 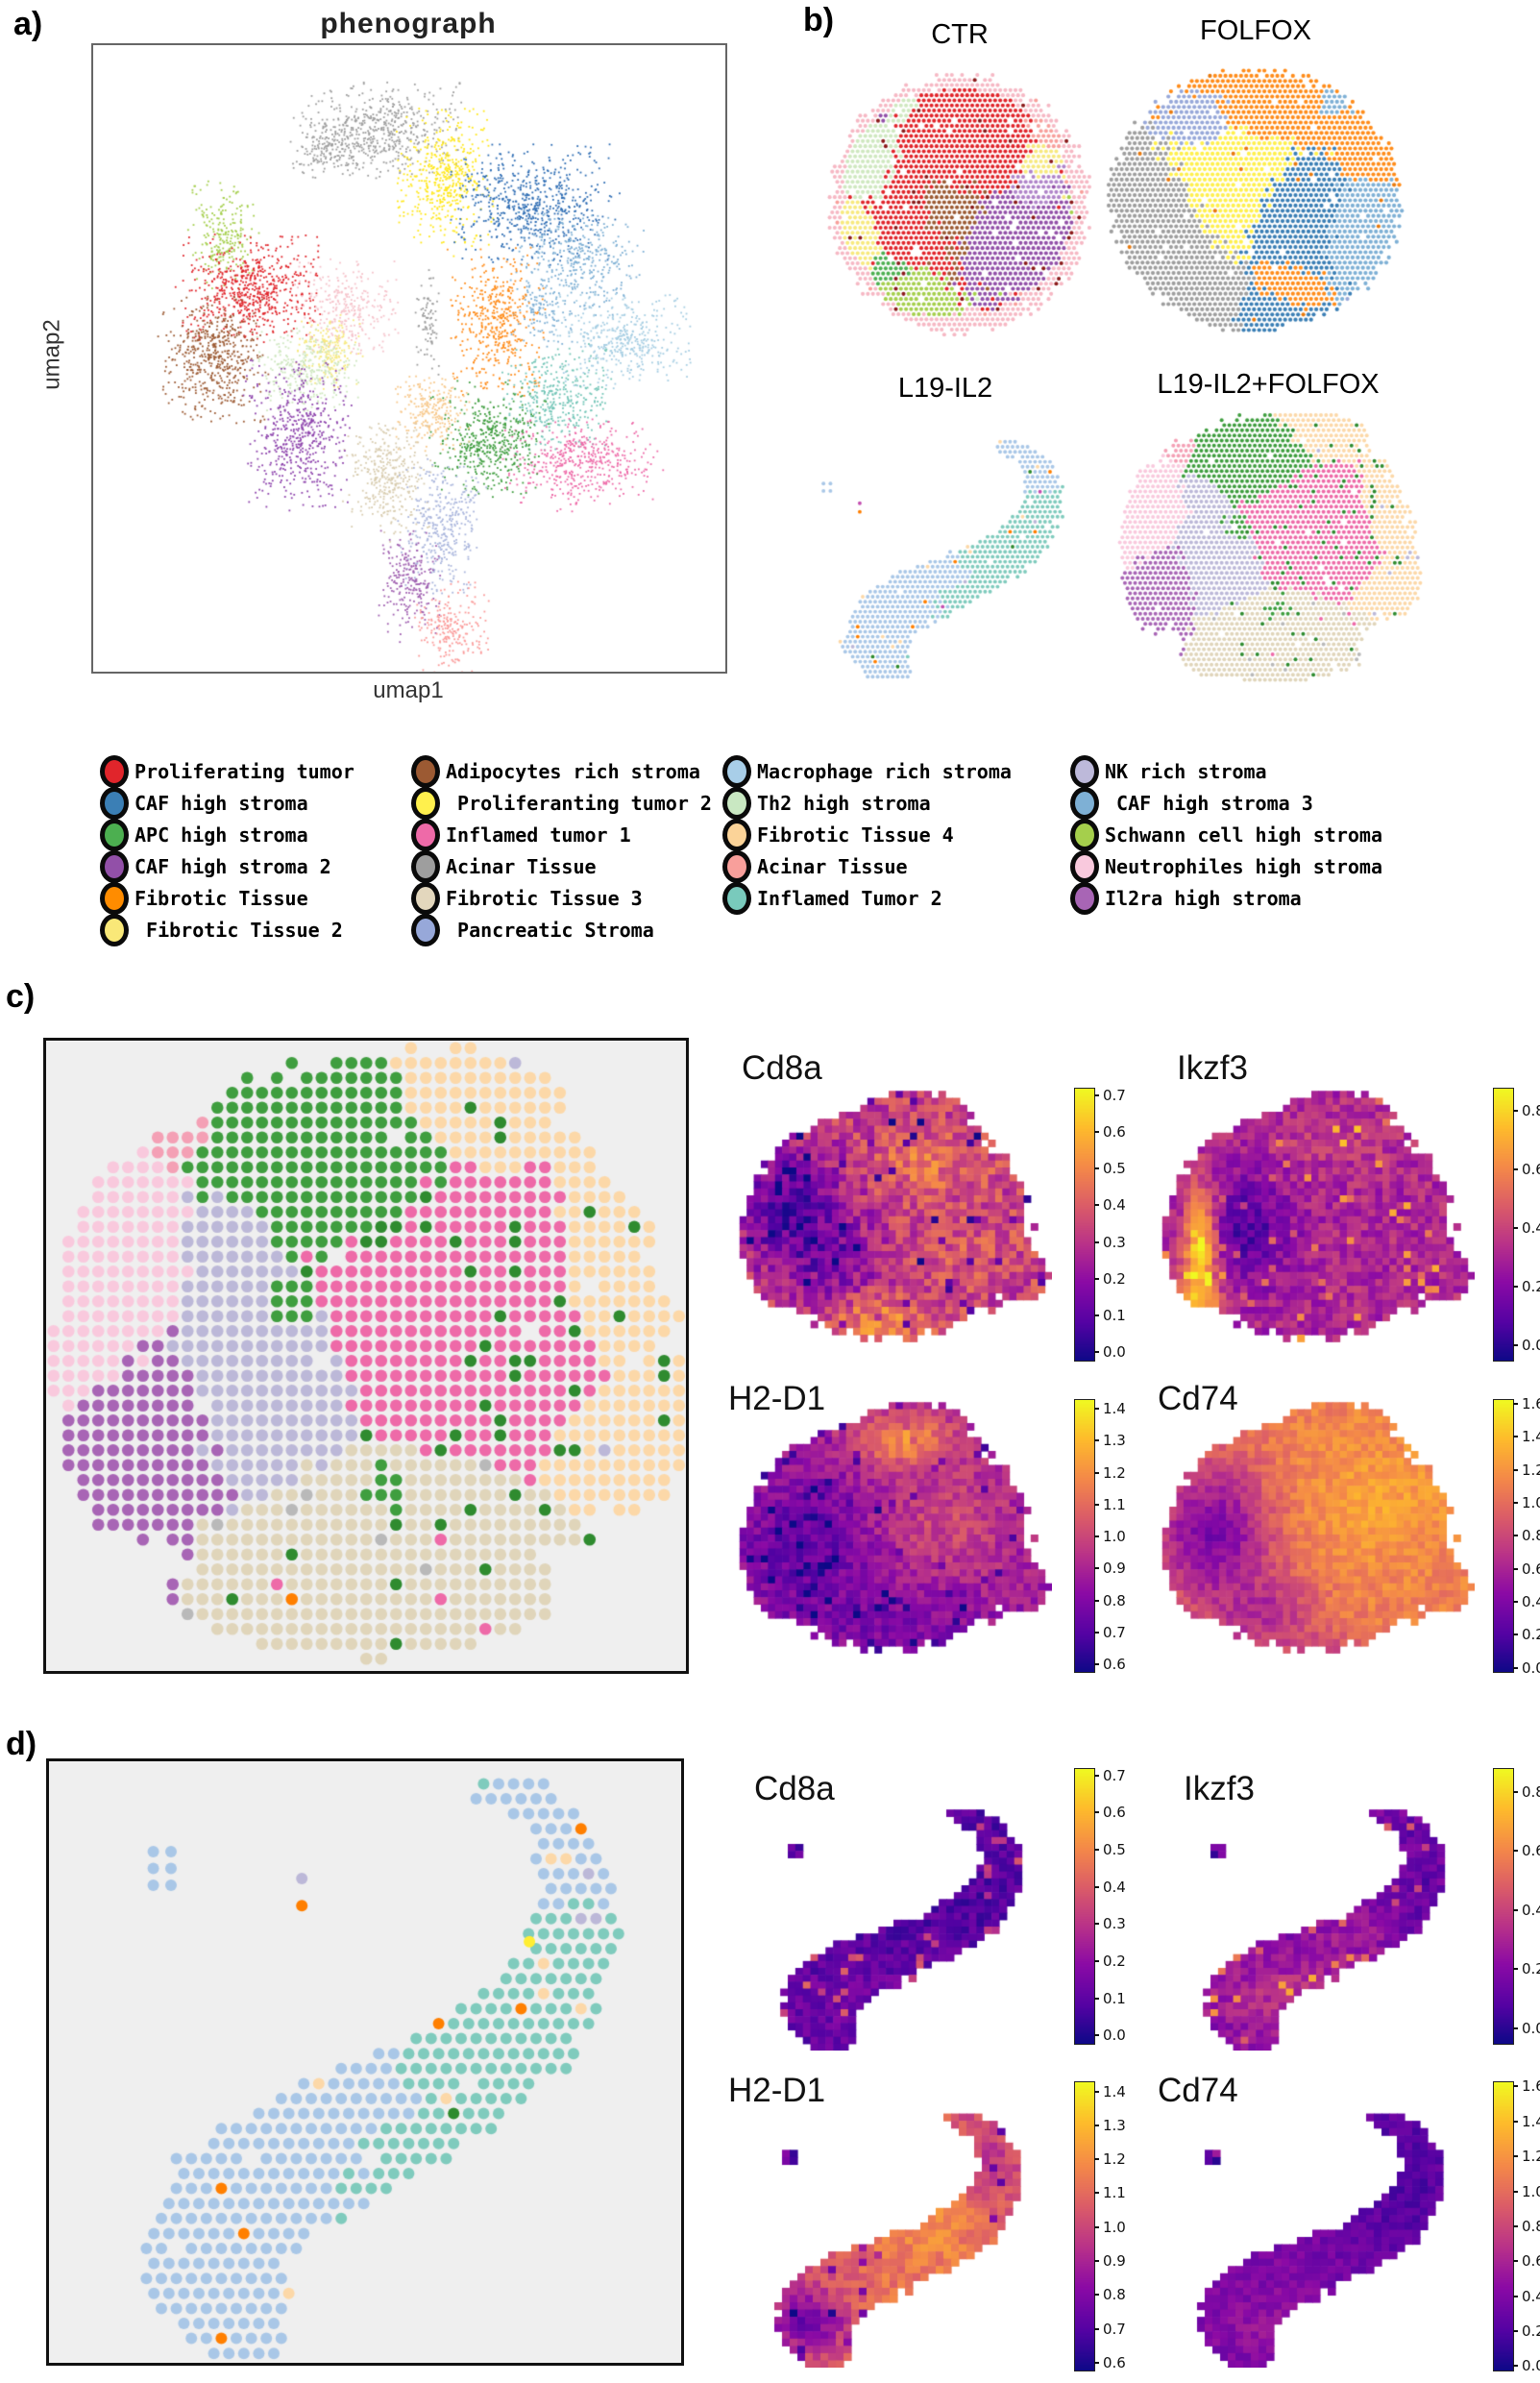 What do you see at coordinates (365, 2062) in the screenshot?
I see `panel-d-spatial-canvas` at bounding box center [365, 2062].